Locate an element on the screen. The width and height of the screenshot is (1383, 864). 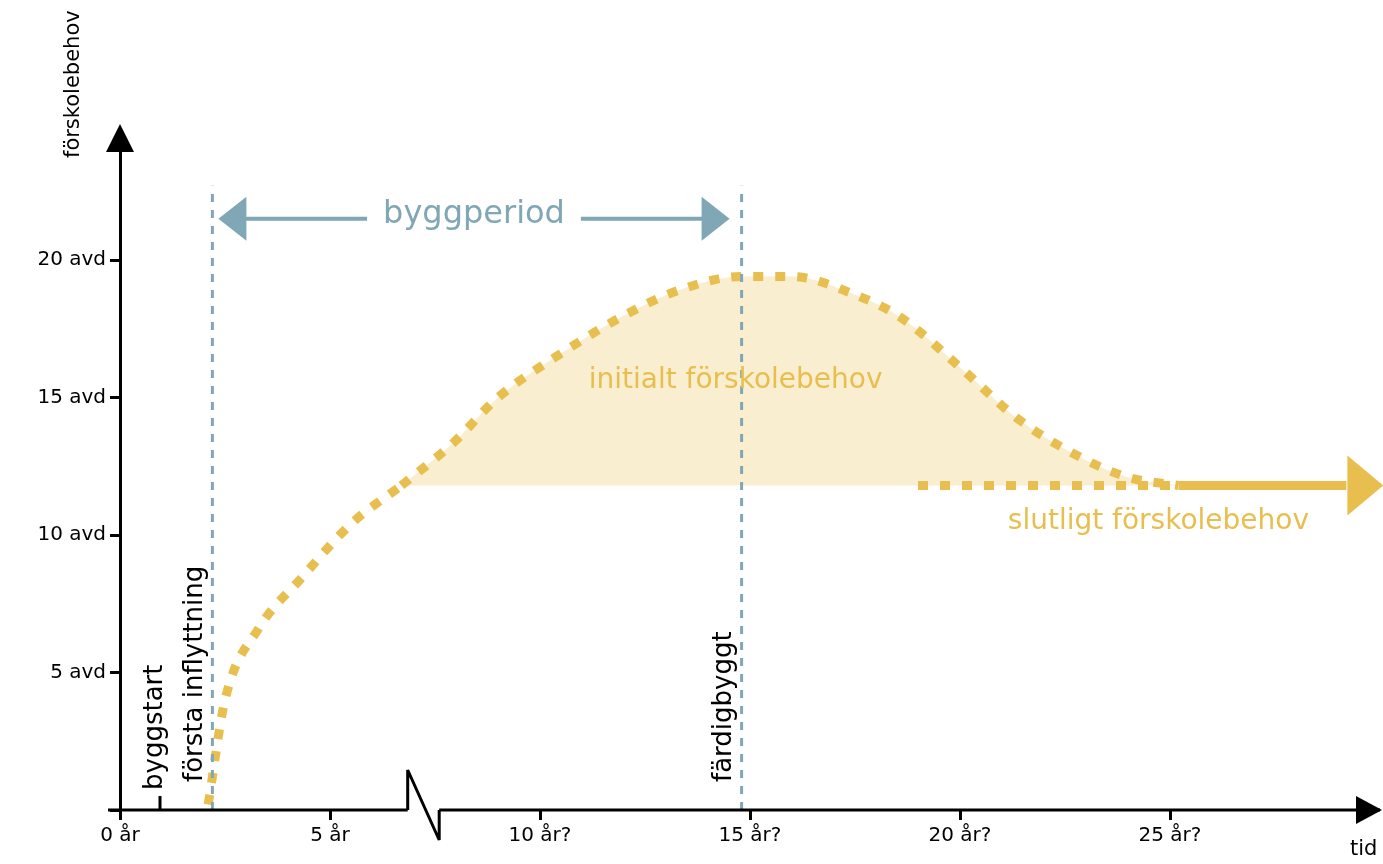
x-tick-label: 0 år is located at coordinates (120, 834).